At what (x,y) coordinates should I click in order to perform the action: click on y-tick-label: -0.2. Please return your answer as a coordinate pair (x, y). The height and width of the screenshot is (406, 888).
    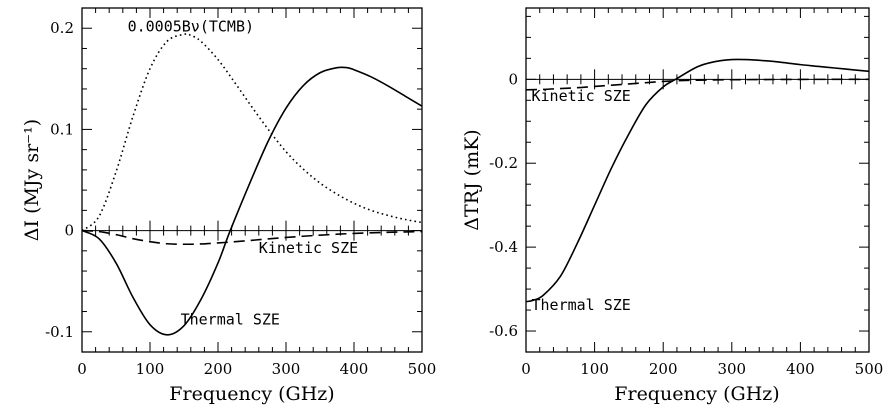
    Looking at the image, I should click on (503, 163).